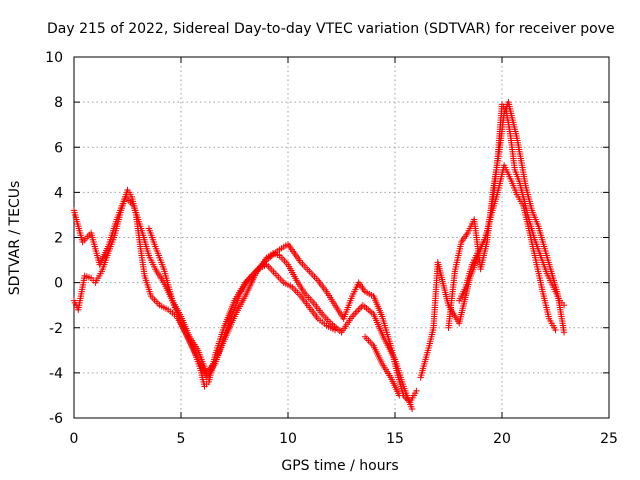 This screenshot has height=480, width=640. I want to click on x-tick-label: 5, so click(181, 439).